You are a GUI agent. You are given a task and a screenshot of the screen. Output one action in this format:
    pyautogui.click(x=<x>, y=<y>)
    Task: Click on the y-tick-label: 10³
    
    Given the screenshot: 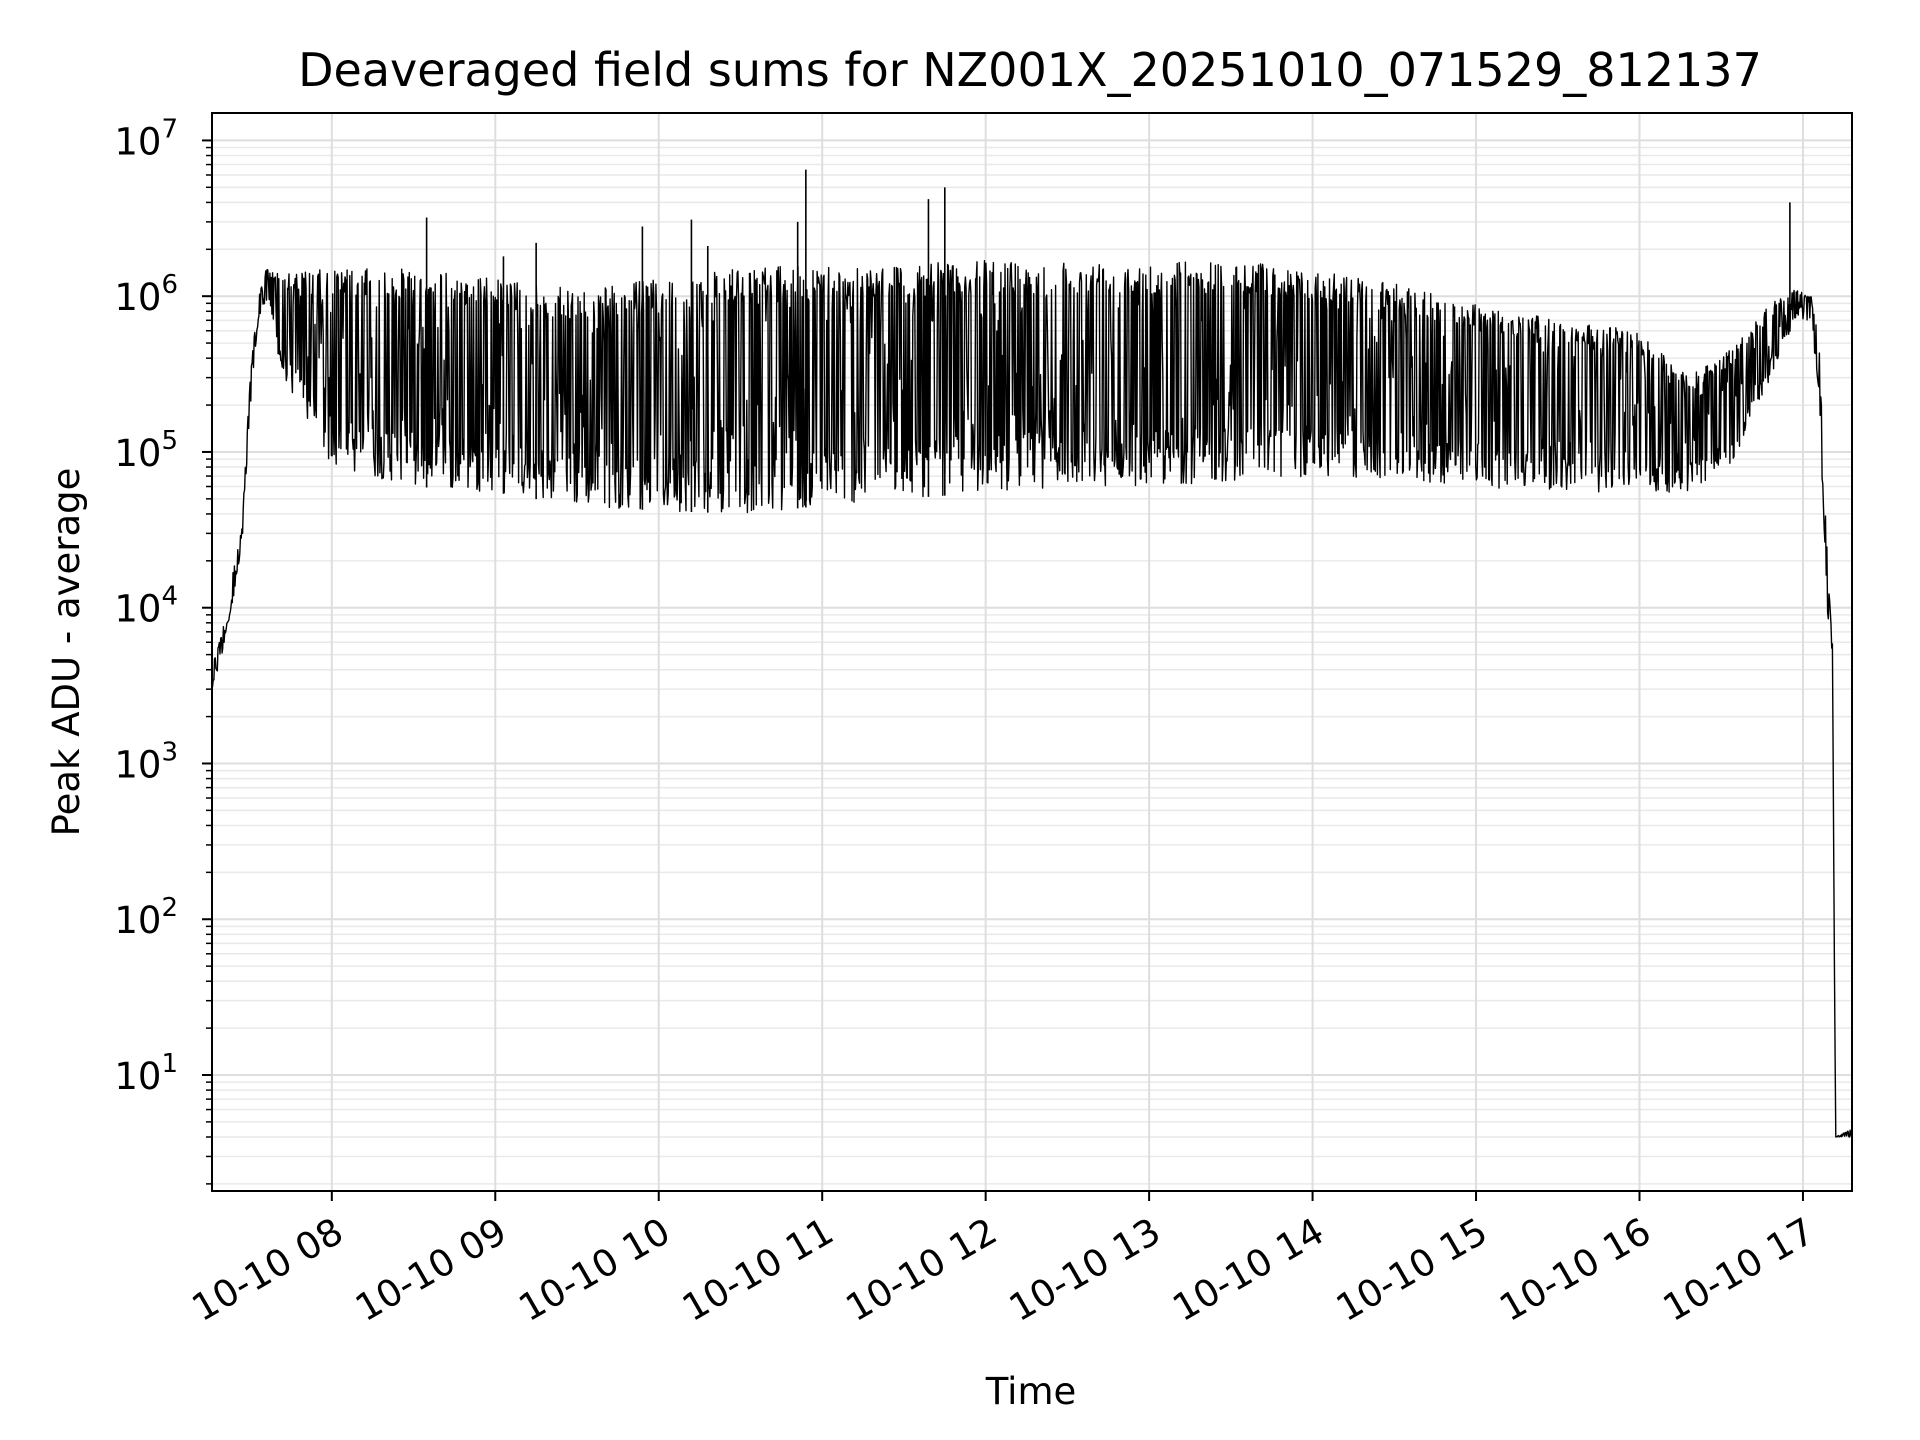 What is the action you would take?
    pyautogui.click(x=146, y=761)
    